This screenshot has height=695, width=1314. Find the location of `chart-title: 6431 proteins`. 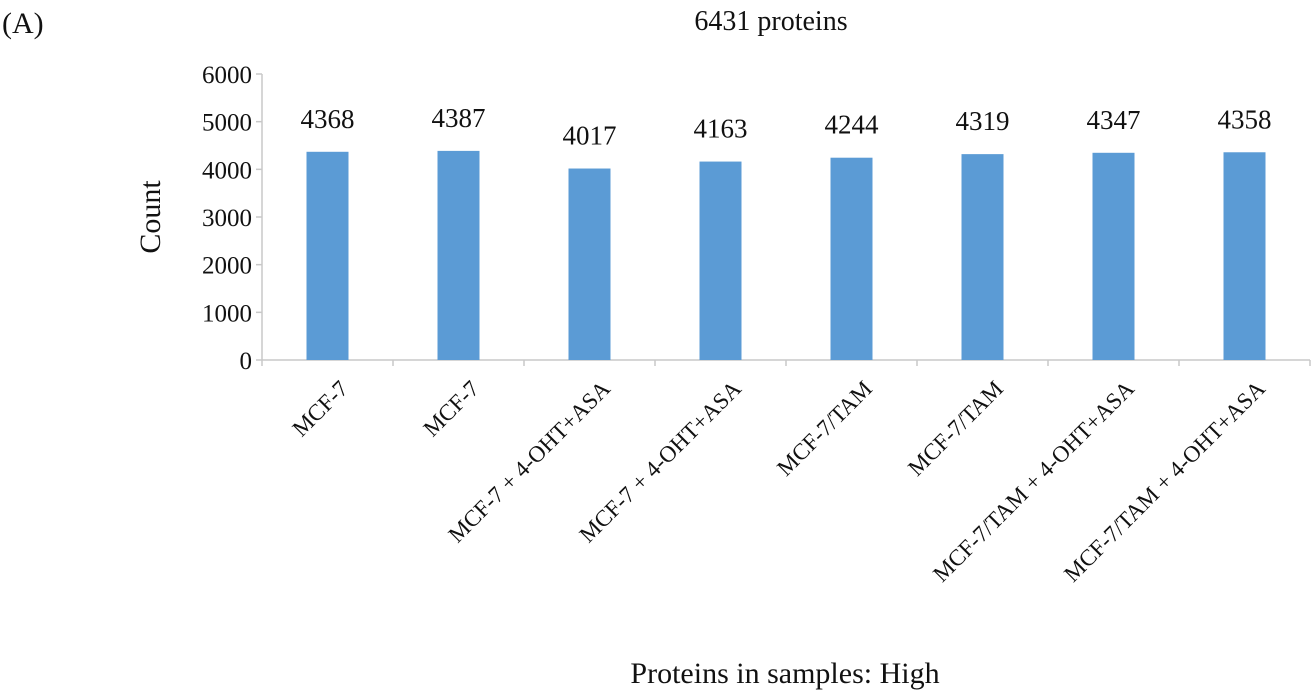

chart-title: 6431 proteins is located at coordinates (770, 21).